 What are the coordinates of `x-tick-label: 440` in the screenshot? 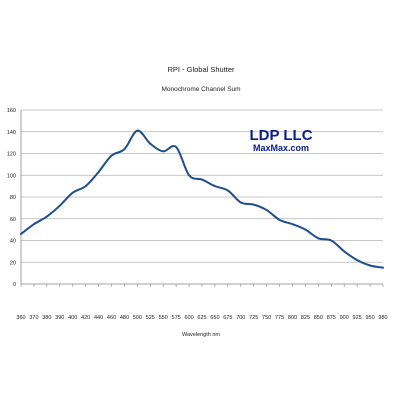 It's located at (98, 318).